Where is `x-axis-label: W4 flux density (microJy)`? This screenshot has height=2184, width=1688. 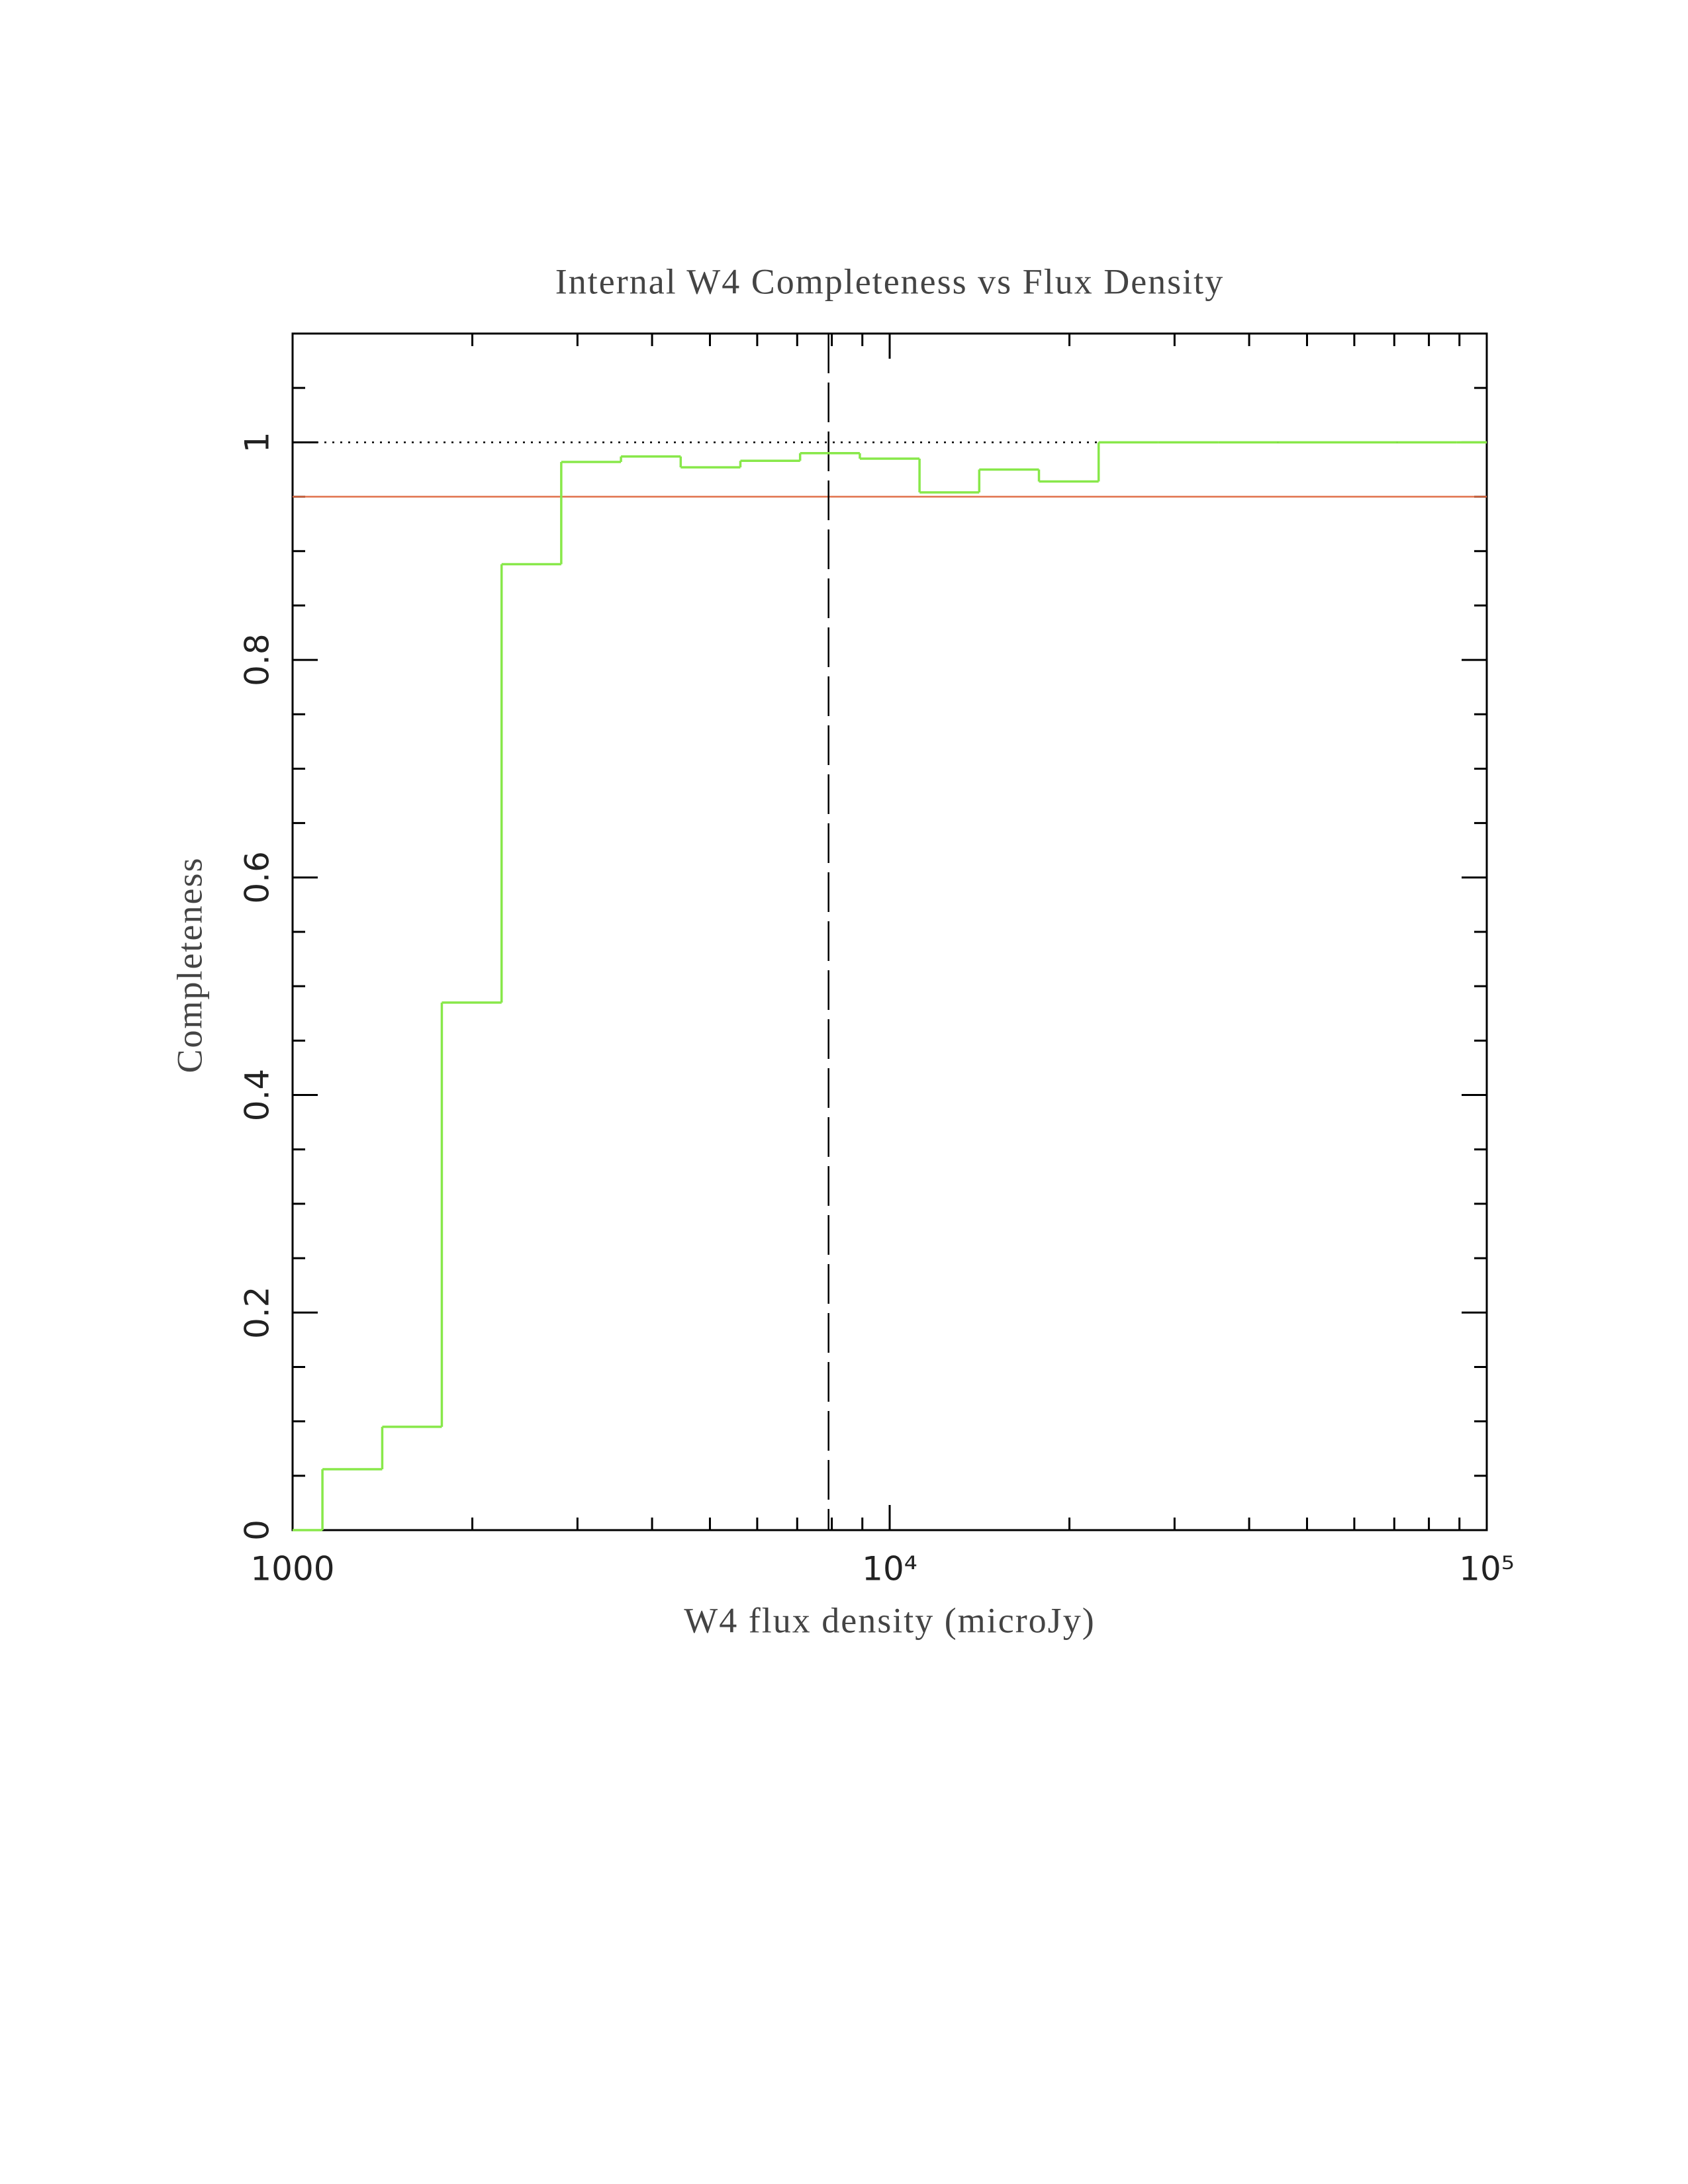 x-axis-label: W4 flux density (microJy) is located at coordinates (889, 1620).